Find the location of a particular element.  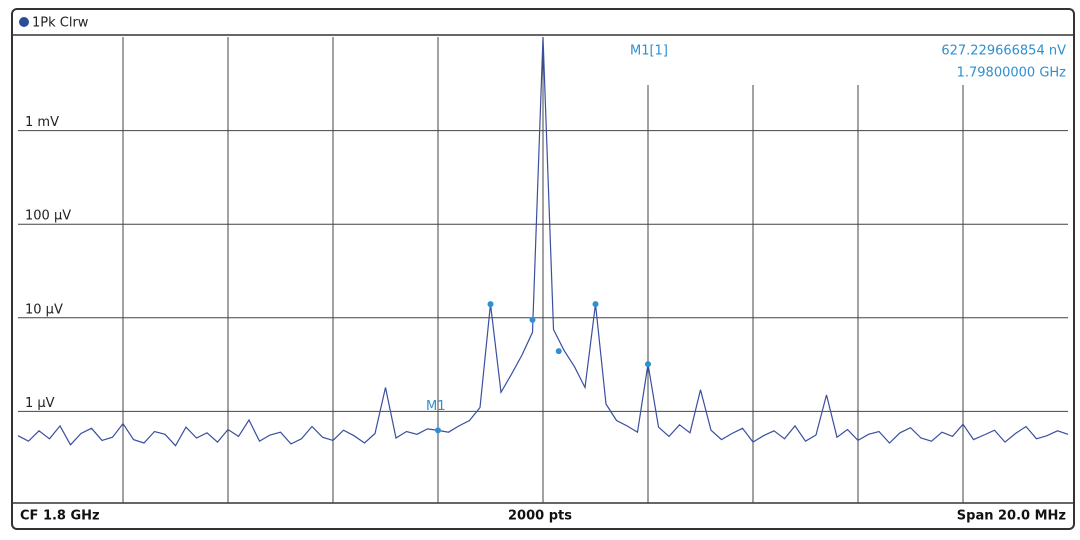

marker-readout-value: 627.229666854 nV is located at coordinates (1003, 51).